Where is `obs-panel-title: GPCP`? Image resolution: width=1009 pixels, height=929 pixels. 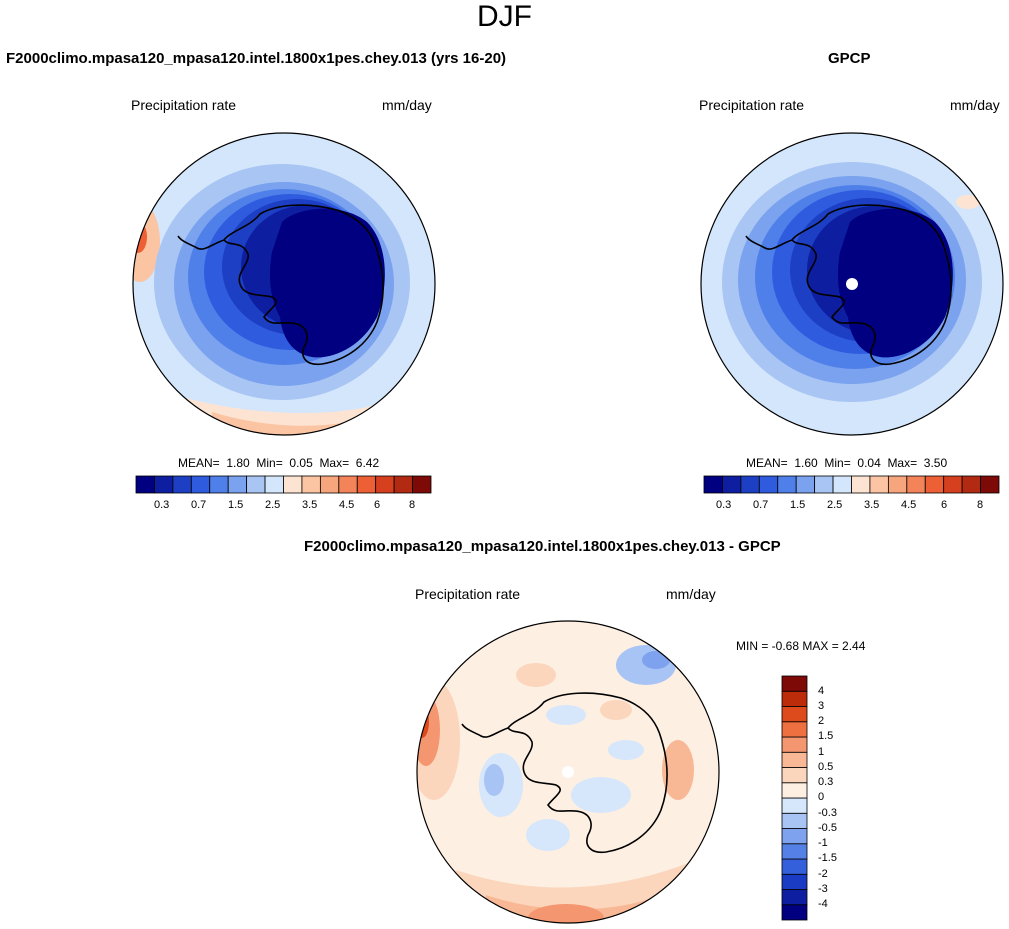
obs-panel-title: GPCP is located at coordinates (849, 58).